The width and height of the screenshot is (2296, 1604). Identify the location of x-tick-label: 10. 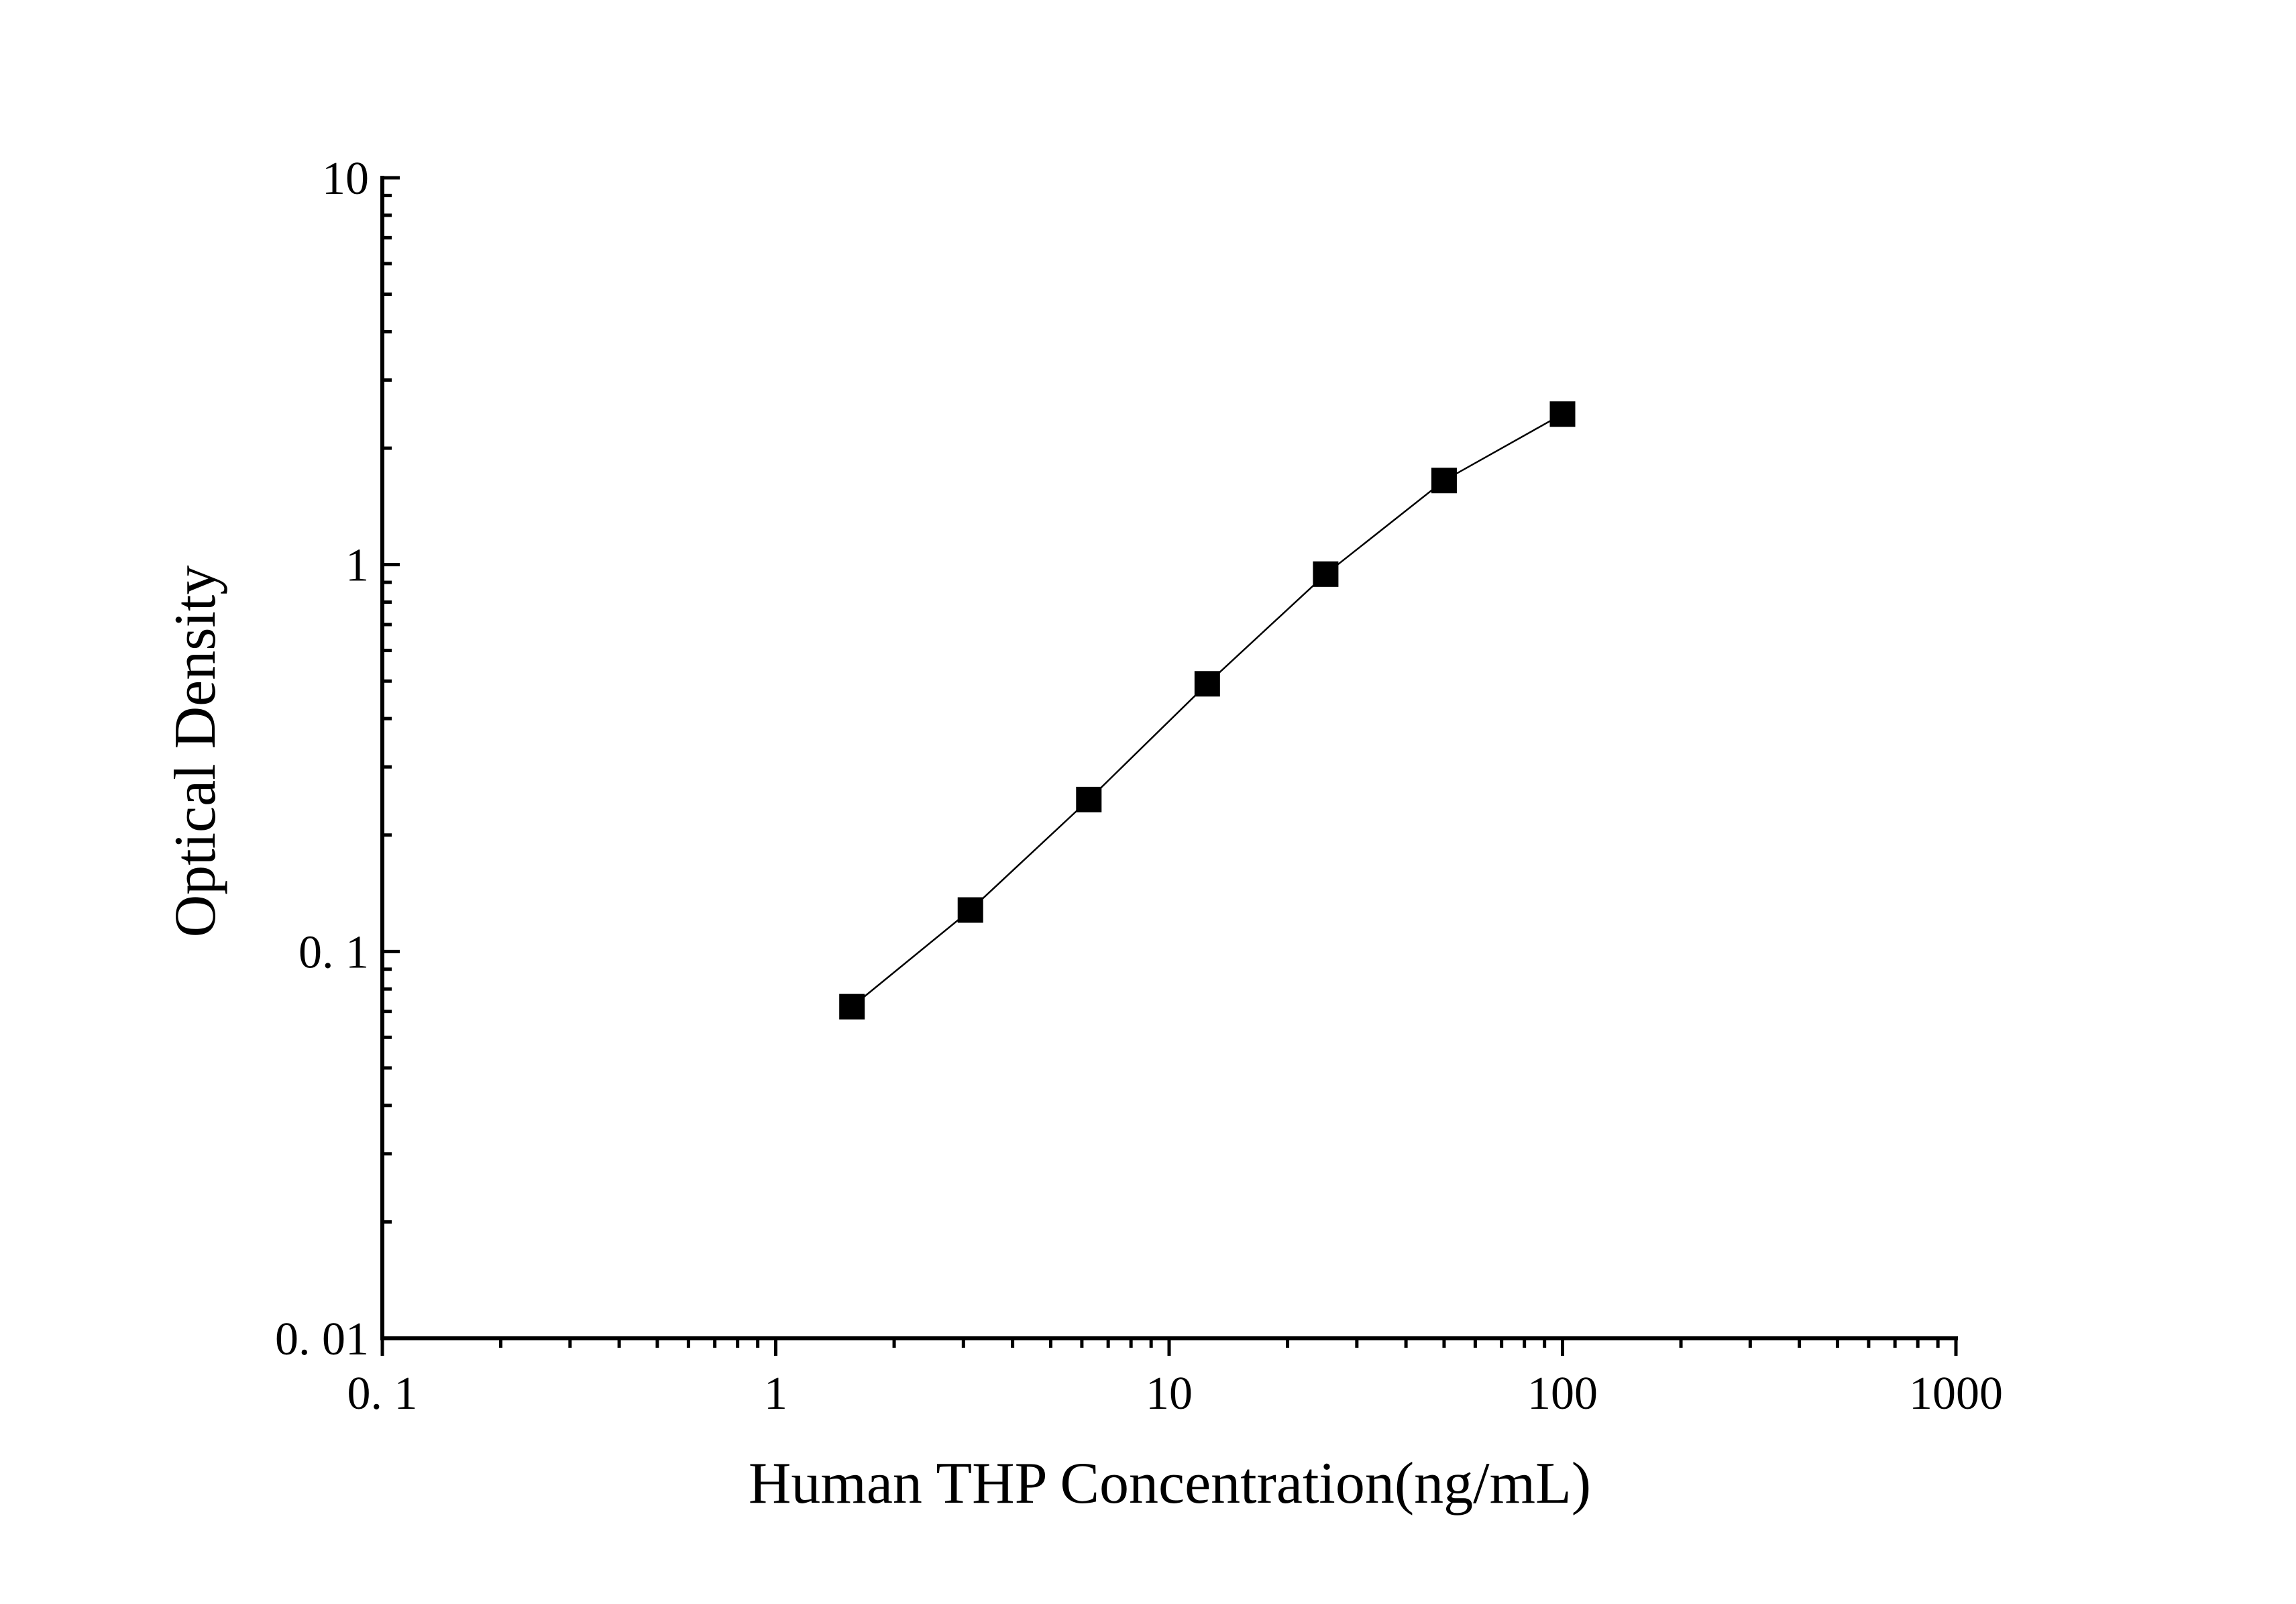
(1169, 1394).